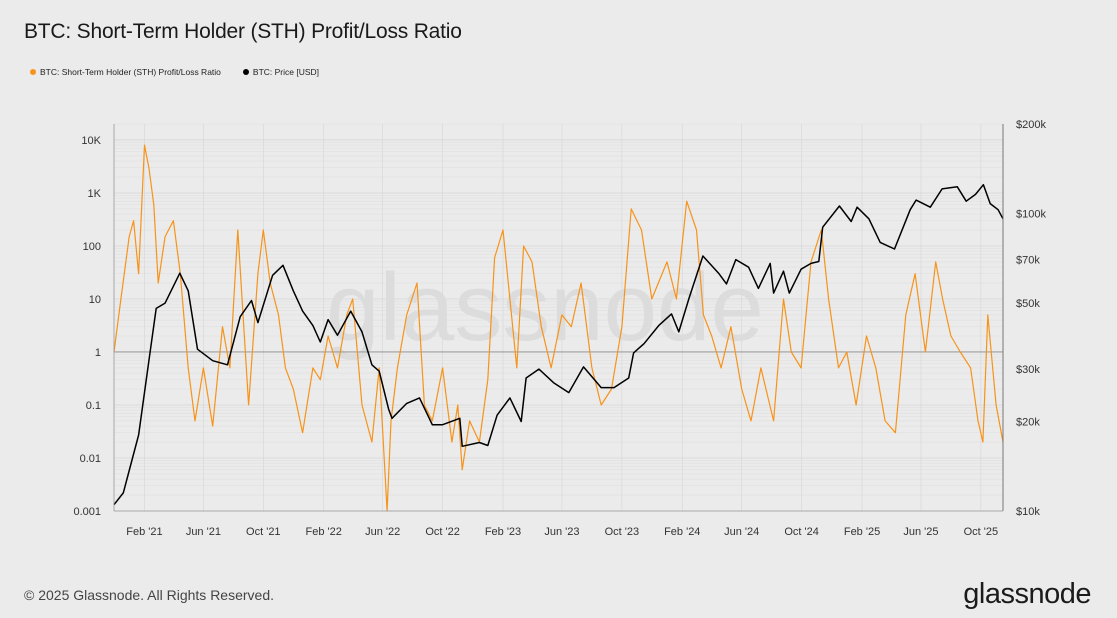  Describe the element at coordinates (682, 532) in the screenshot. I see `x-tick-label: Feb '24` at that location.